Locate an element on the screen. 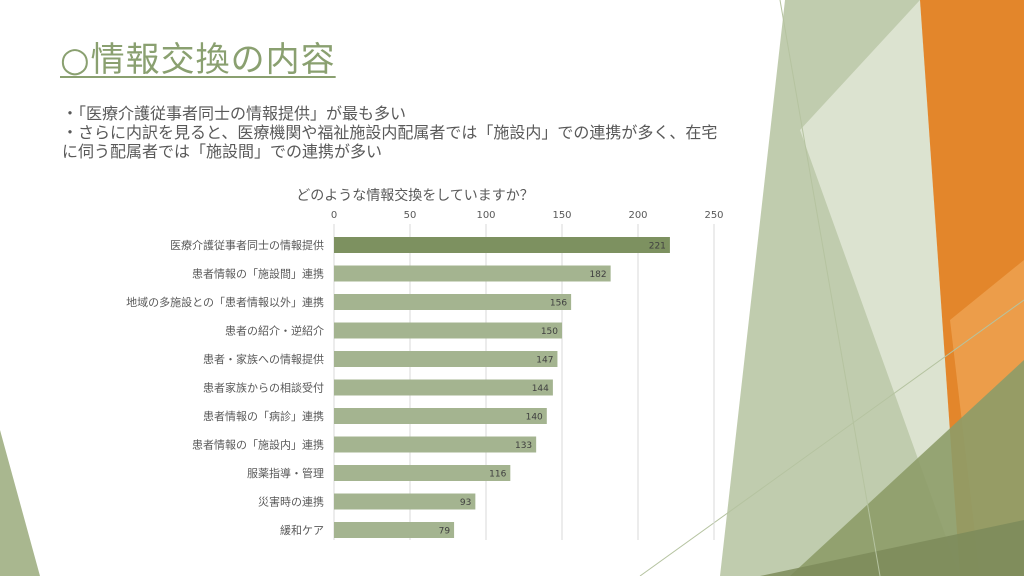  data-label: 116 is located at coordinates (497, 475).